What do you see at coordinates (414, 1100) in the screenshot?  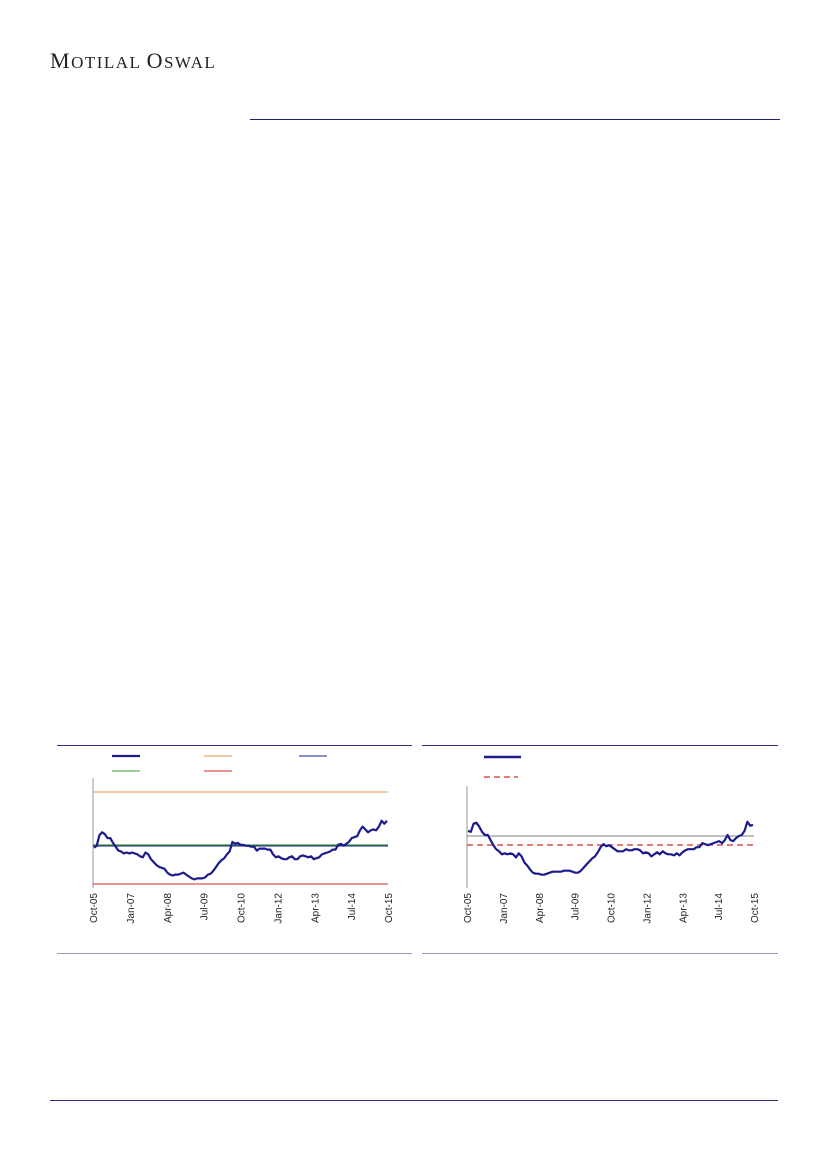 I see `footer-rule` at bounding box center [414, 1100].